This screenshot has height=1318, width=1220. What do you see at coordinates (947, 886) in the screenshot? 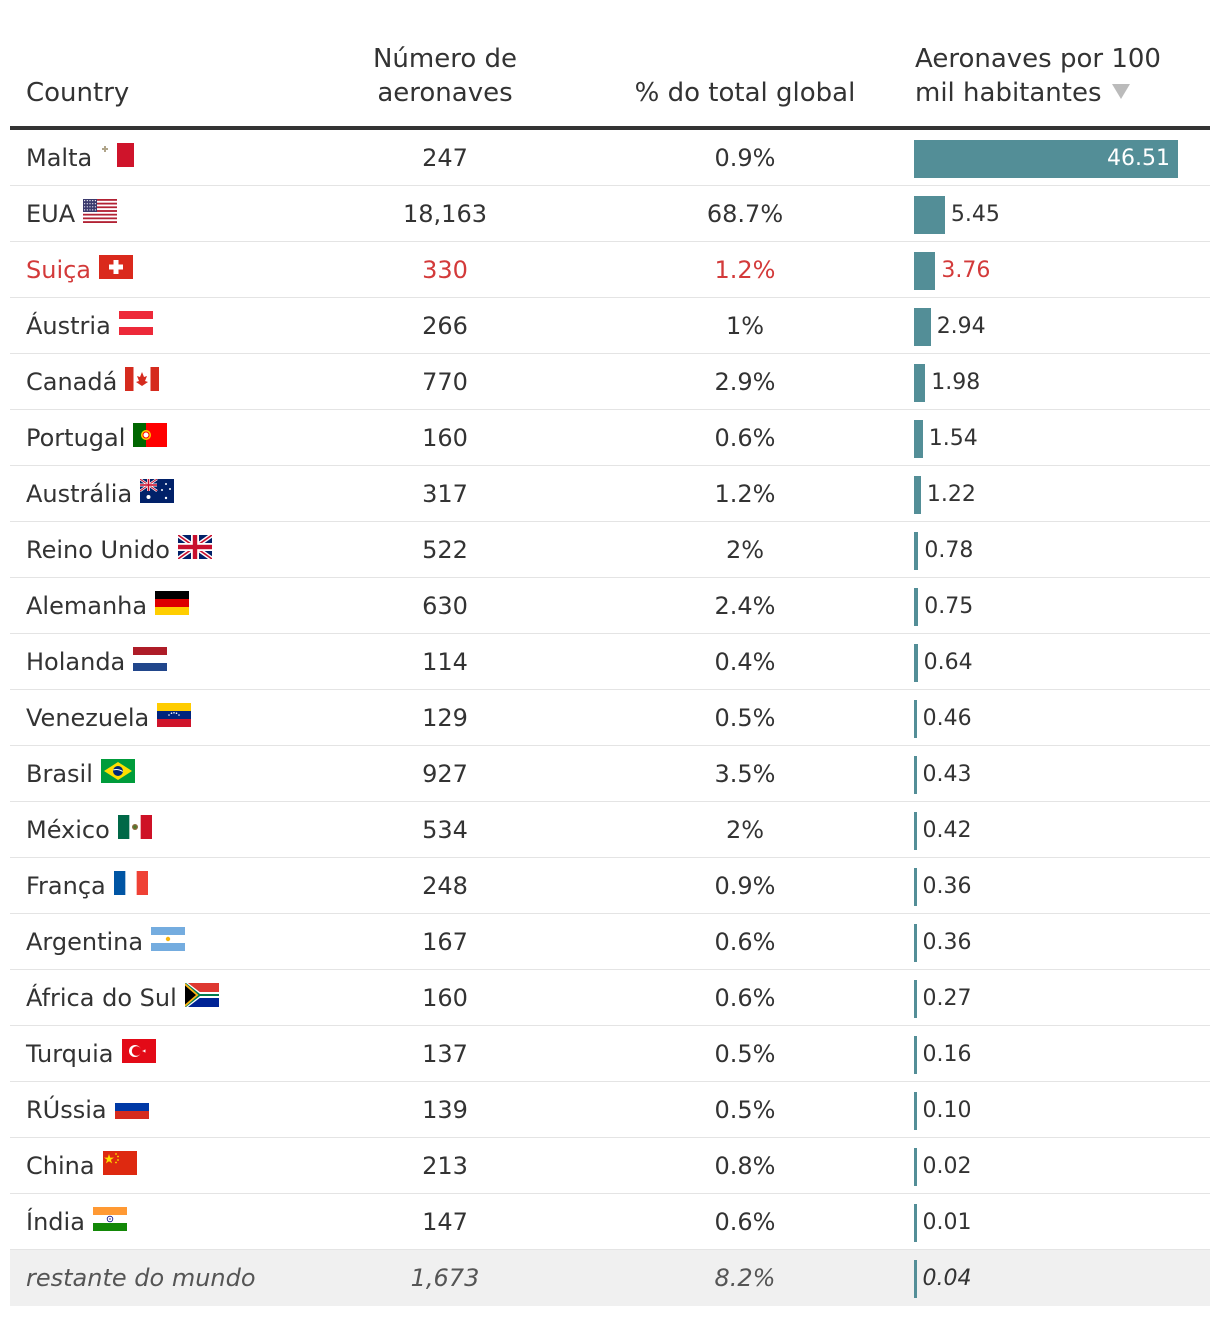
I see `bar-value: 0.36` at bounding box center [947, 886].